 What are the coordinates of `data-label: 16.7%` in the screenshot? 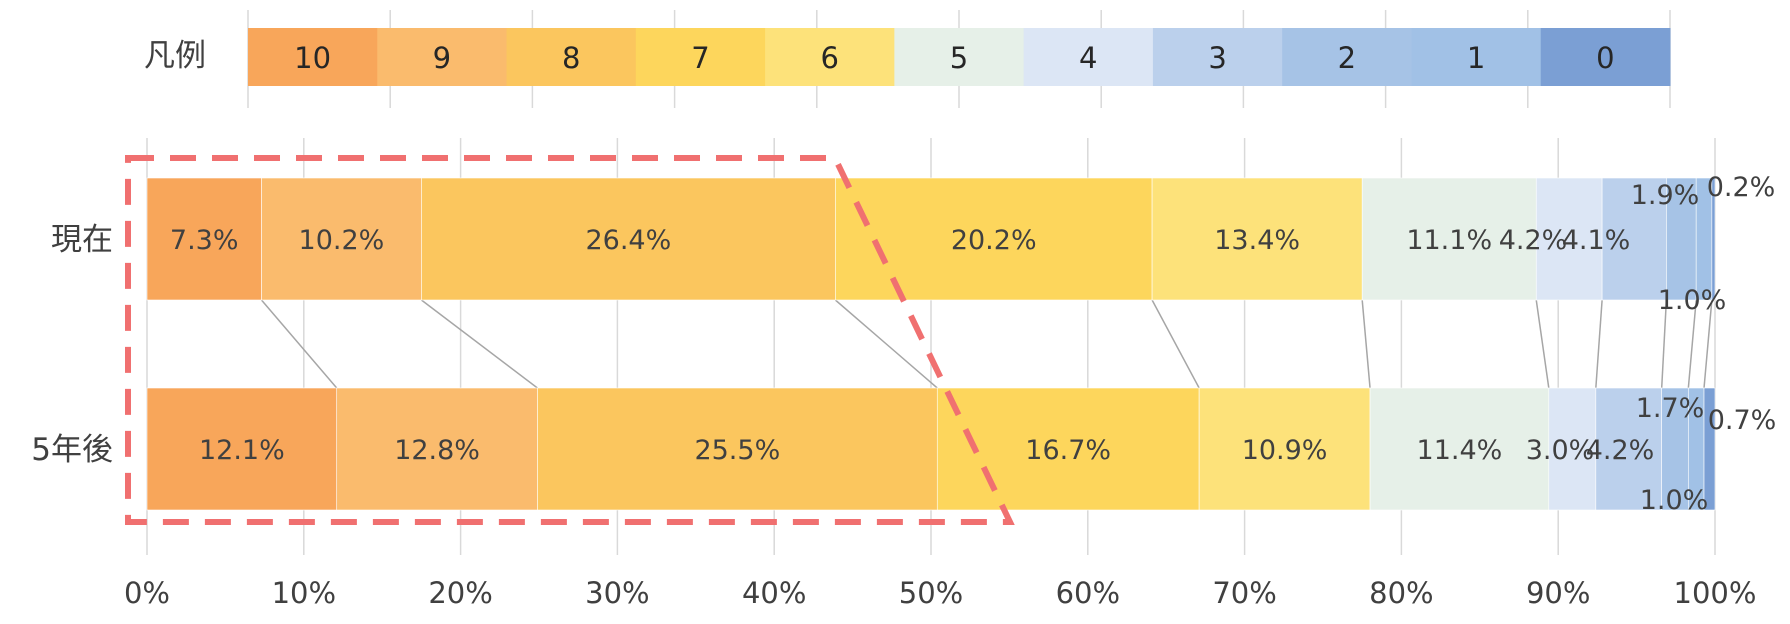 It's located at (1068, 450).